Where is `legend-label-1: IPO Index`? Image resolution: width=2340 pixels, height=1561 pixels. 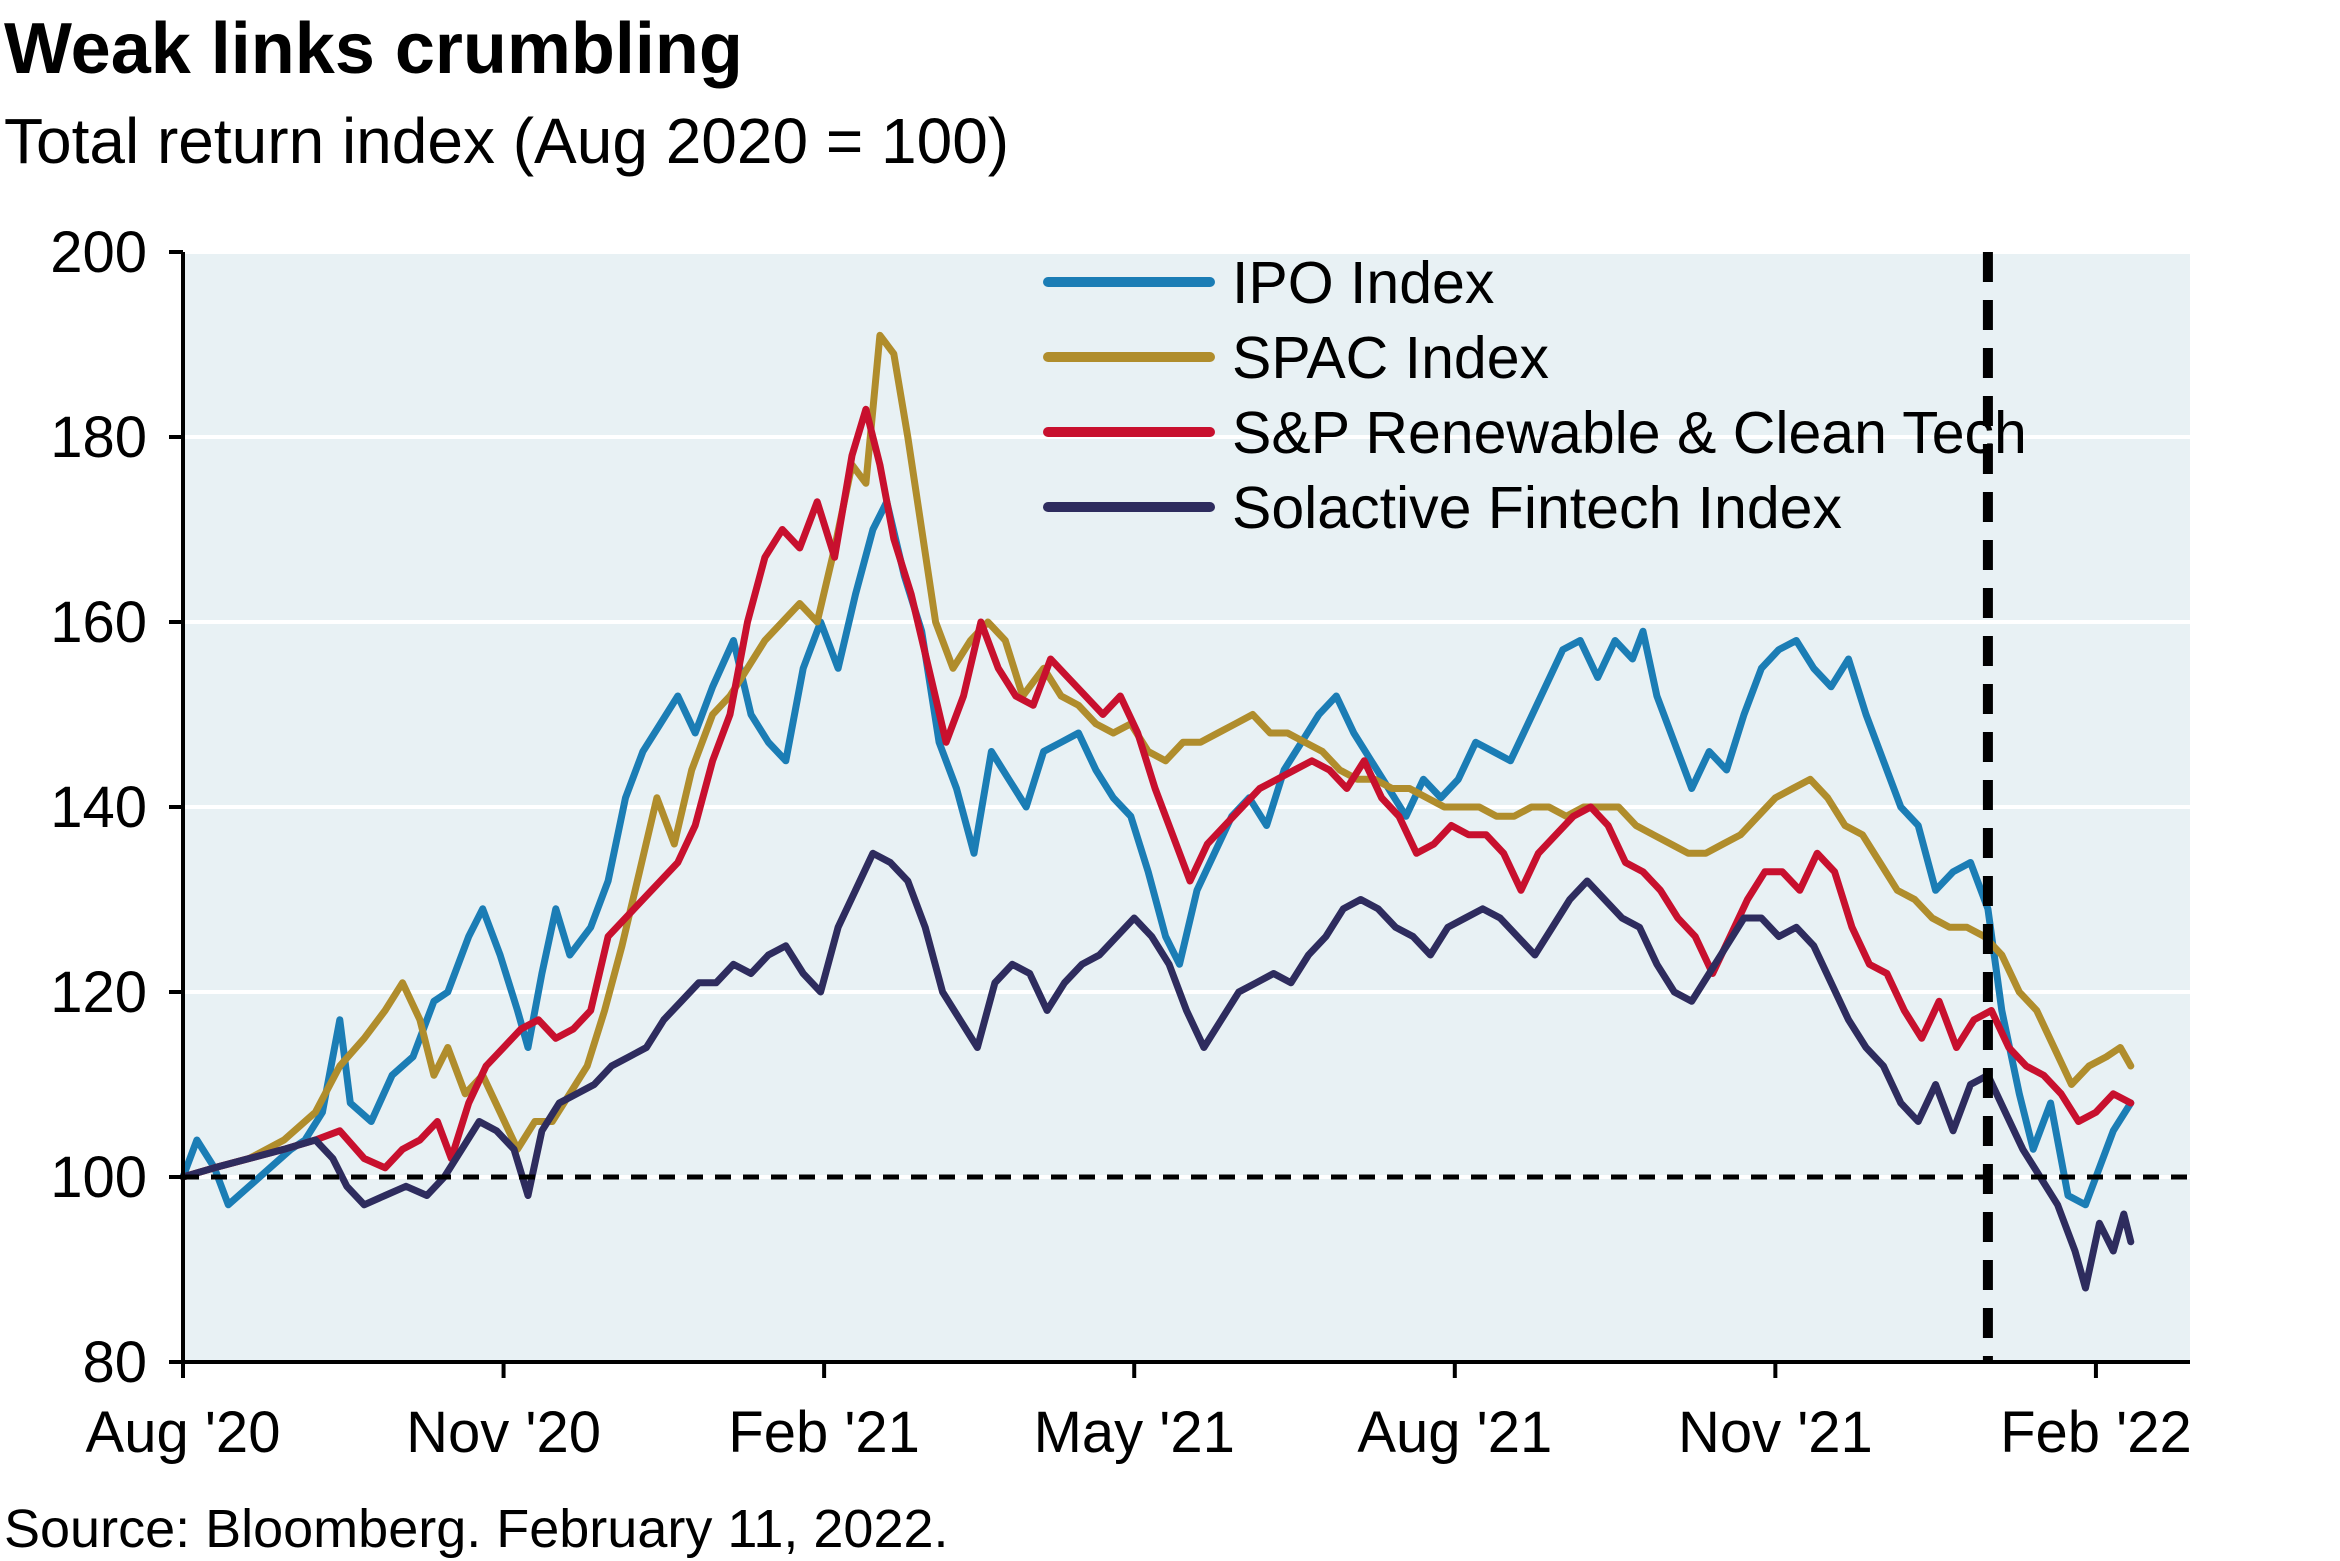
legend-label-1: IPO Index is located at coordinates (1363, 283).